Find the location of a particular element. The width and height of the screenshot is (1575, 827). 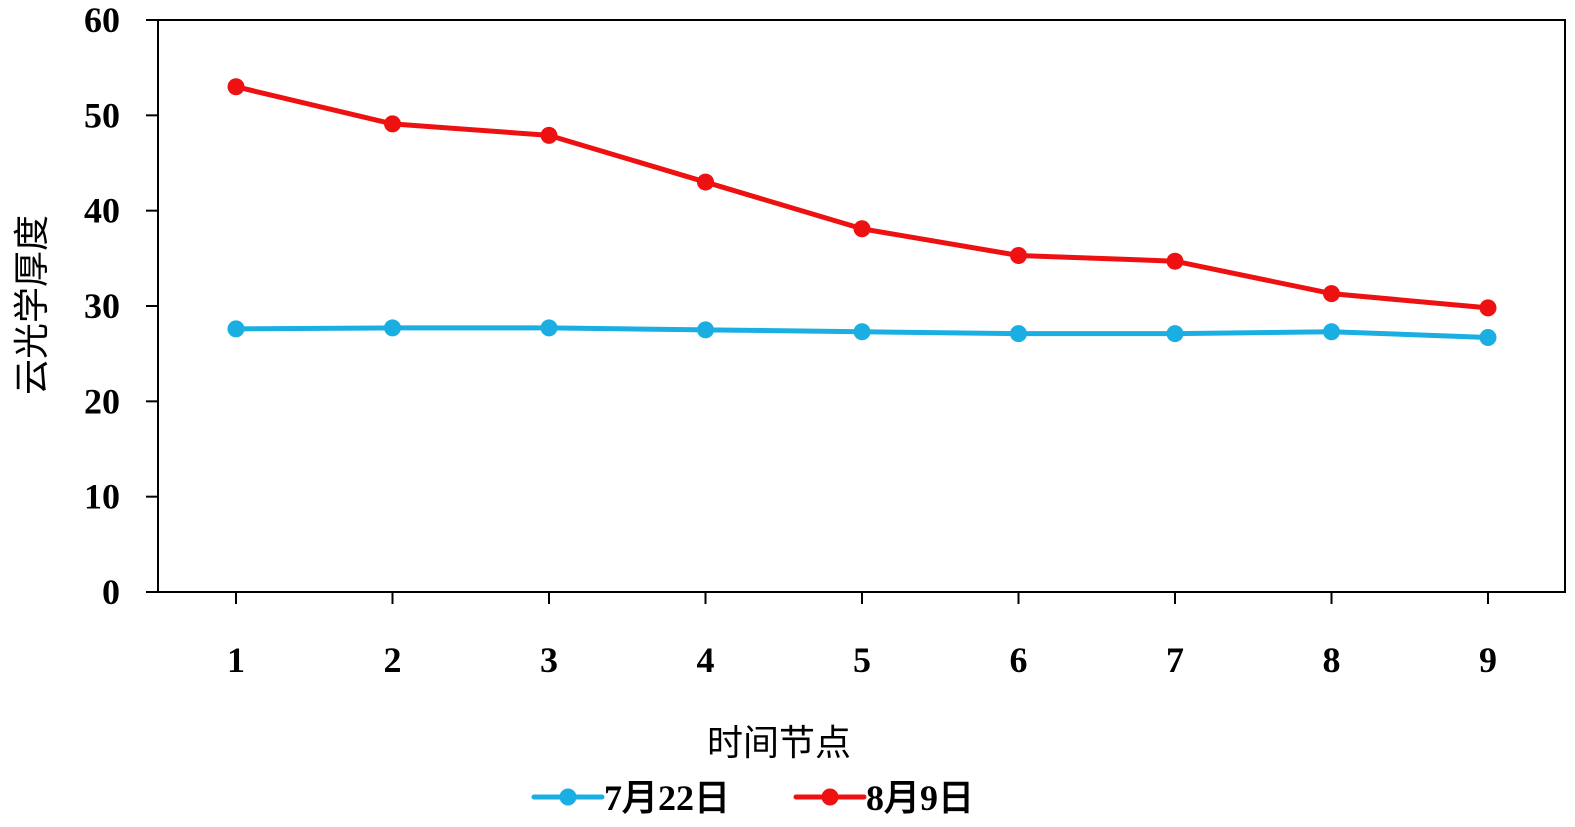

y-tick-label: 40 is located at coordinates (102, 211).